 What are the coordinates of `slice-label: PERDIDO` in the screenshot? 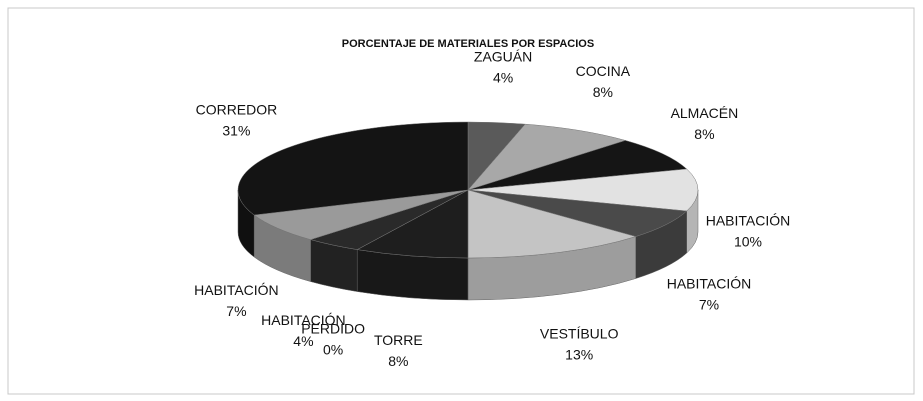 It's located at (333, 328).